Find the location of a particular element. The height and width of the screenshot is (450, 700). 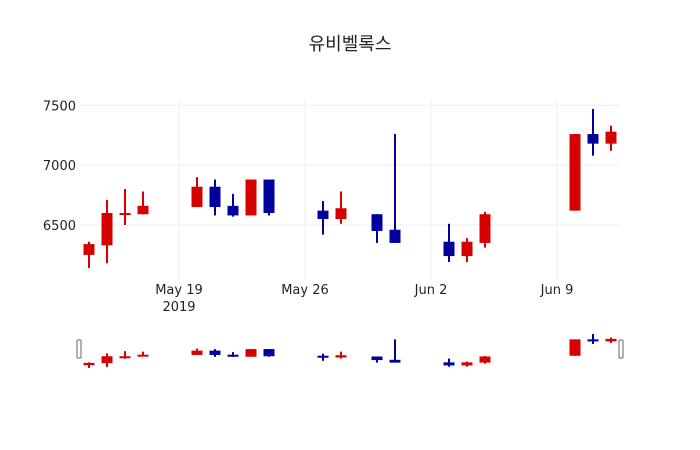

x-tick-label: Jun 2 is located at coordinates (431, 290).